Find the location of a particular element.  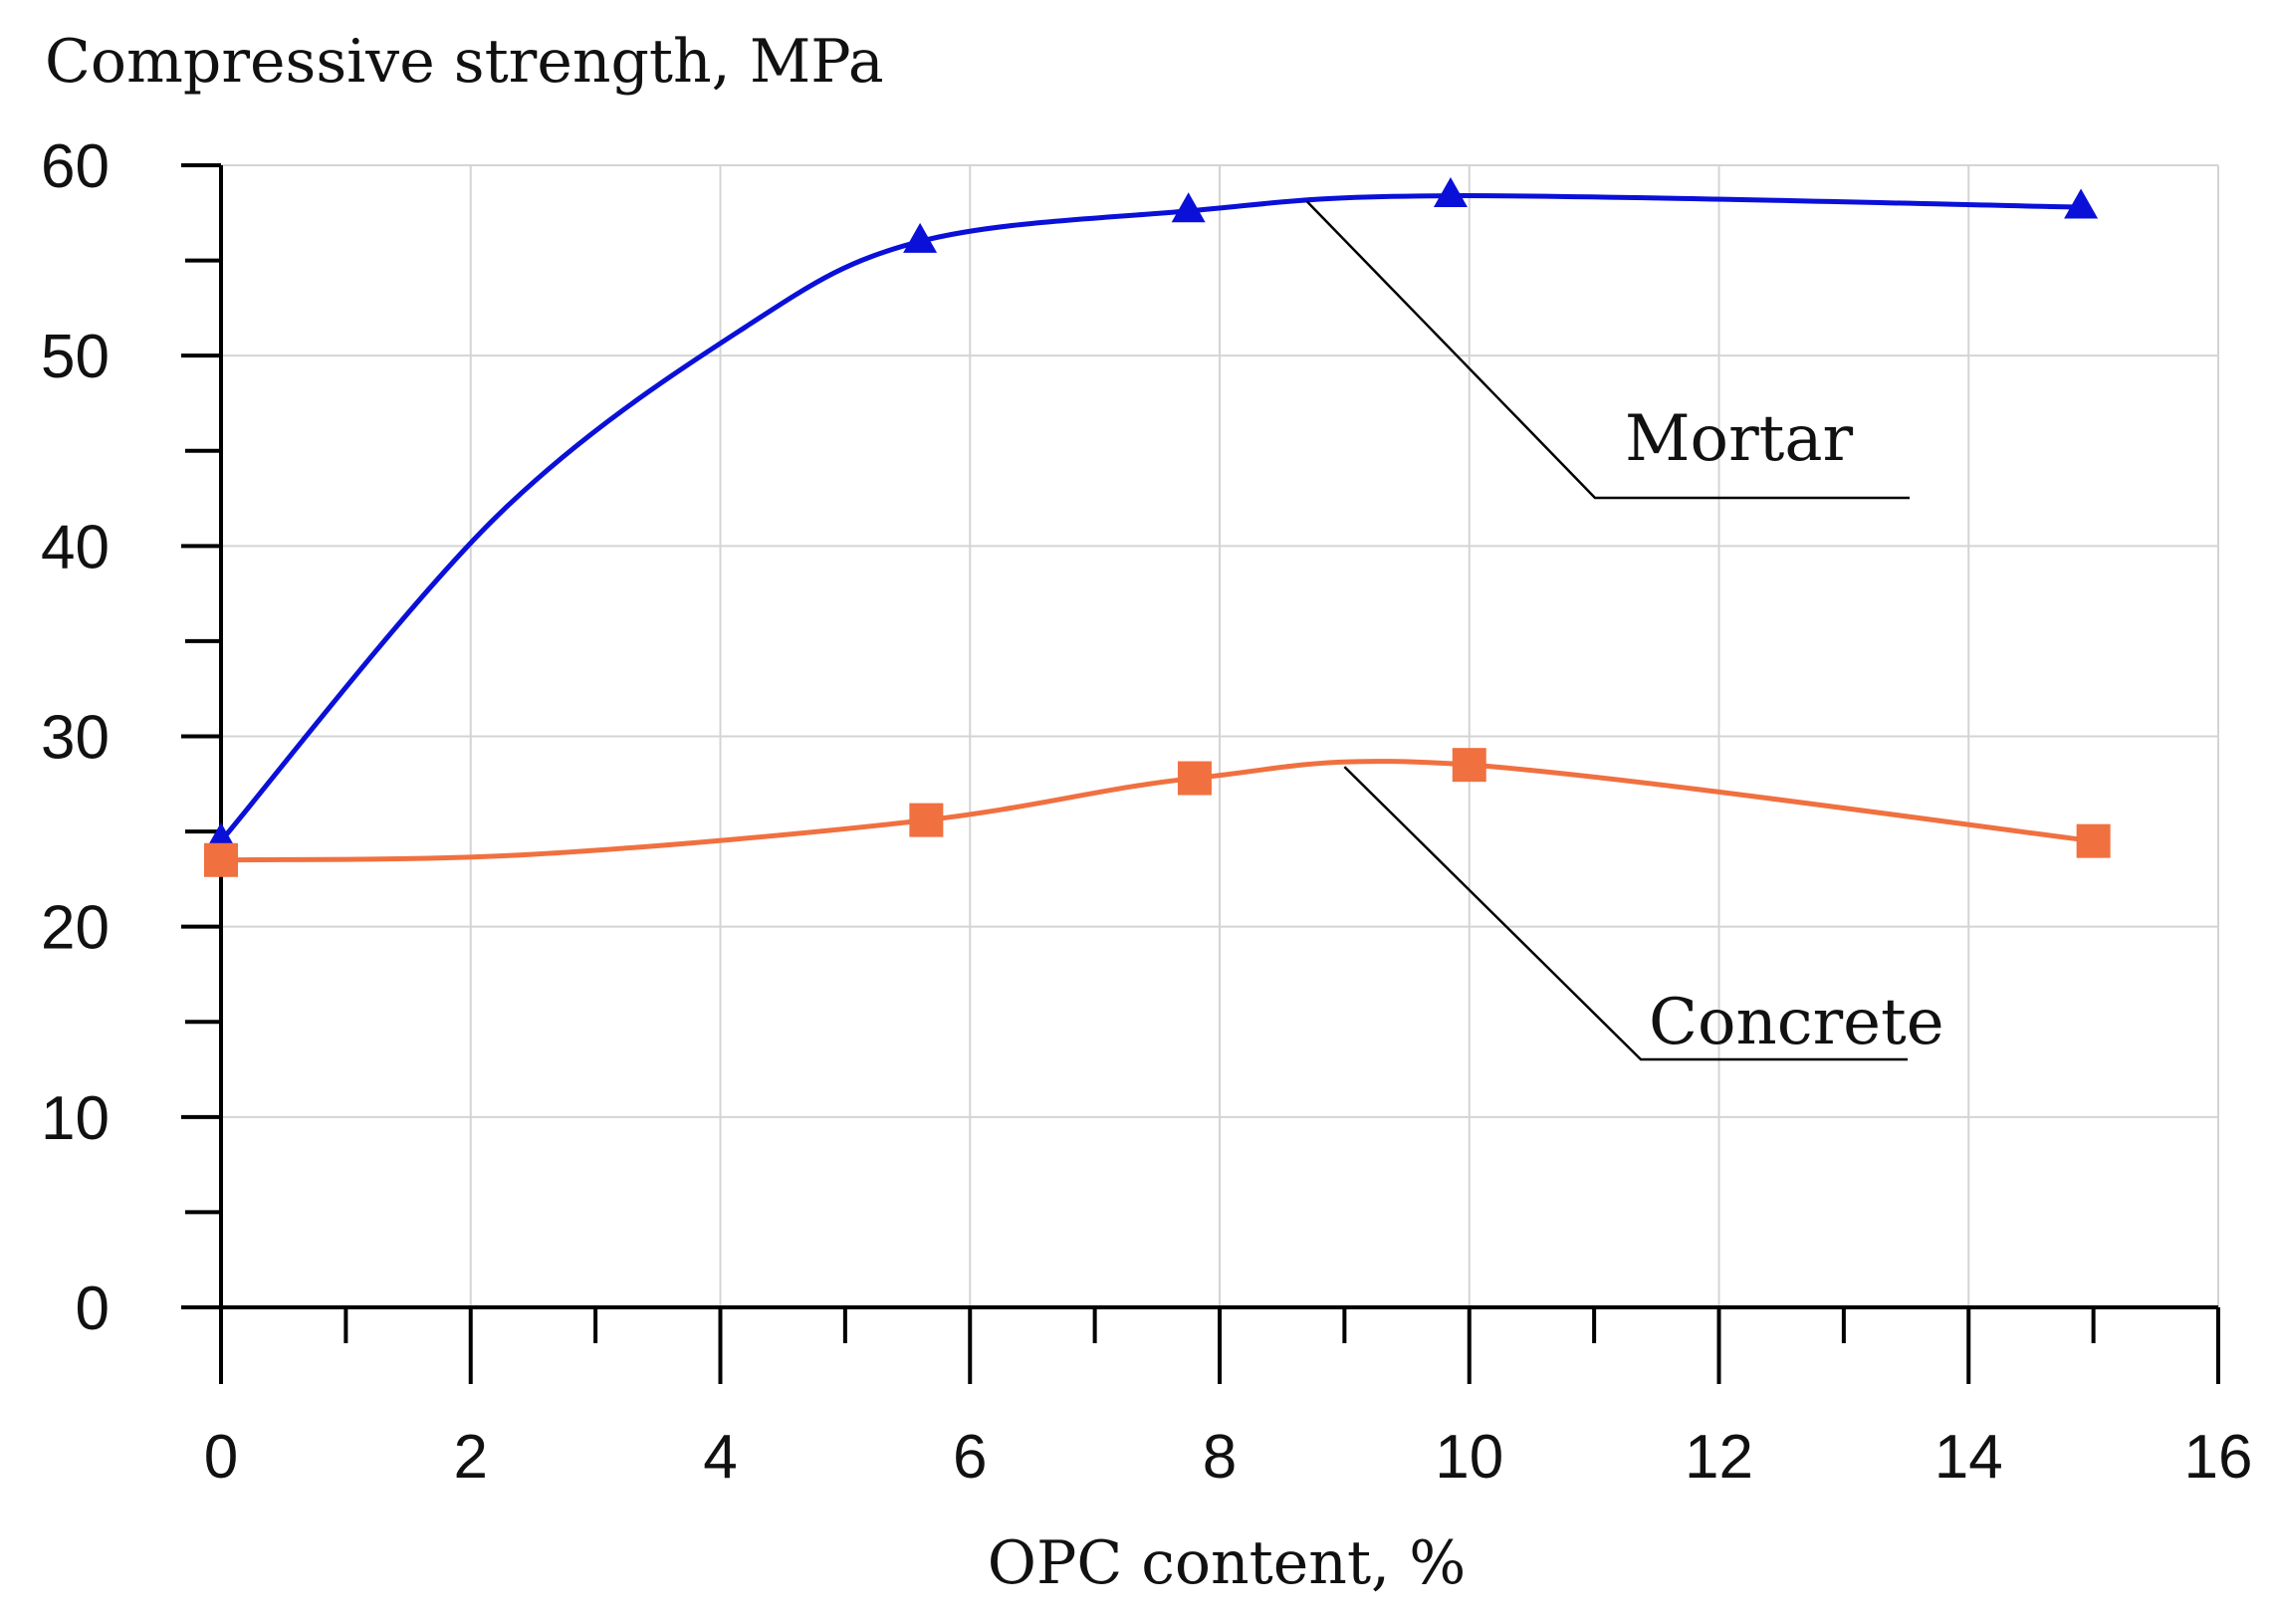

y-tick-label: 0 is located at coordinates (93, 1309).